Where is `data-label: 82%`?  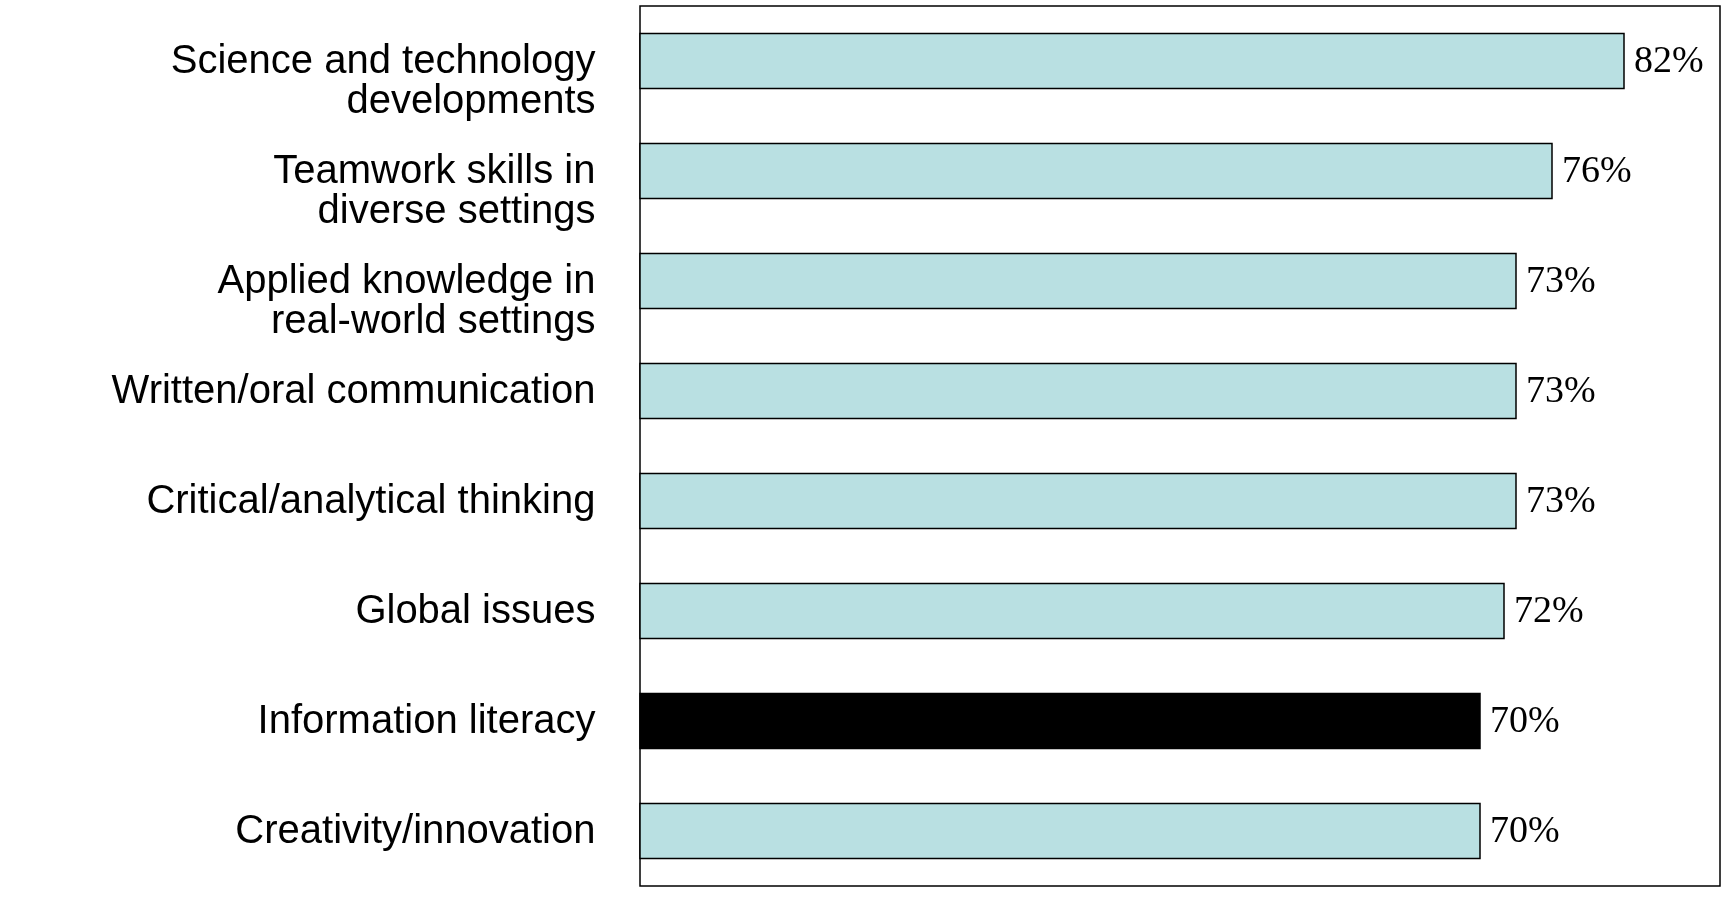
data-label: 82% is located at coordinates (1669, 59).